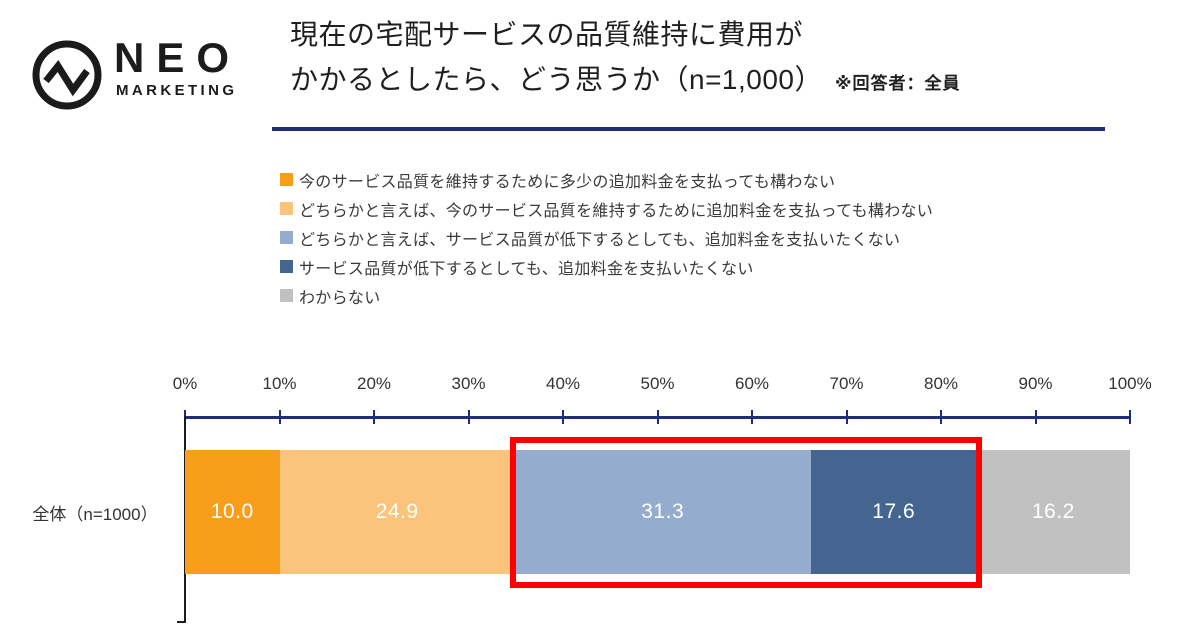  I want to click on bar-segment: 16.2, so click(1053, 512).